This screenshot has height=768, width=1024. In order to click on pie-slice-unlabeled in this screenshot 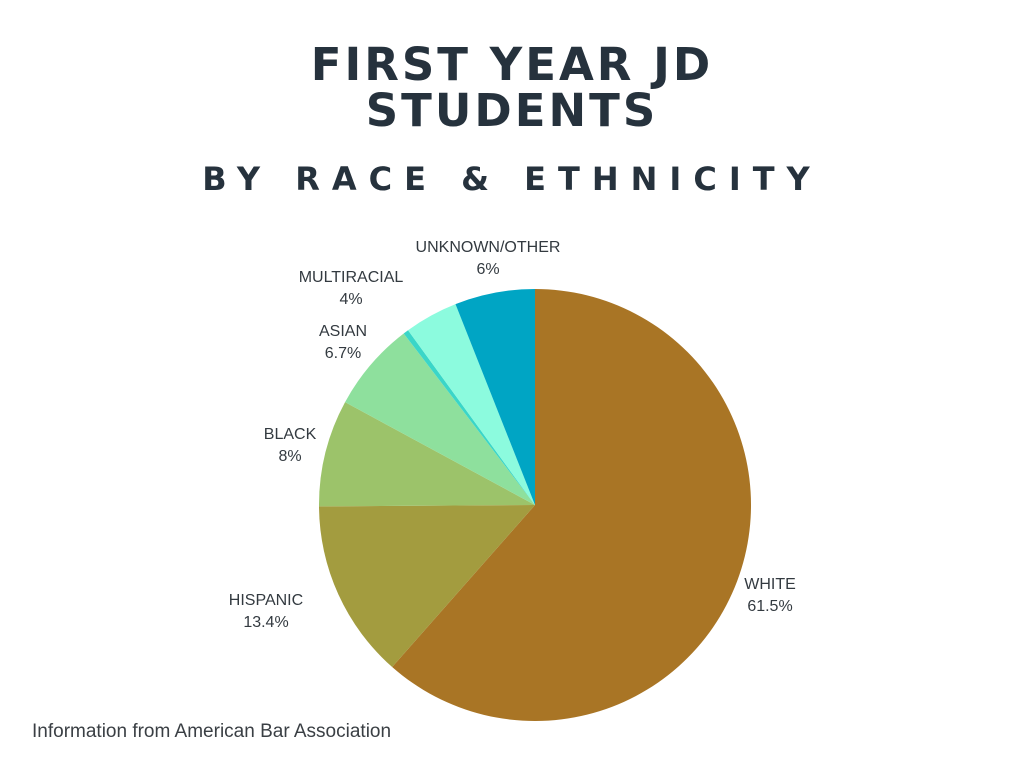, I will do `click(469, 417)`.